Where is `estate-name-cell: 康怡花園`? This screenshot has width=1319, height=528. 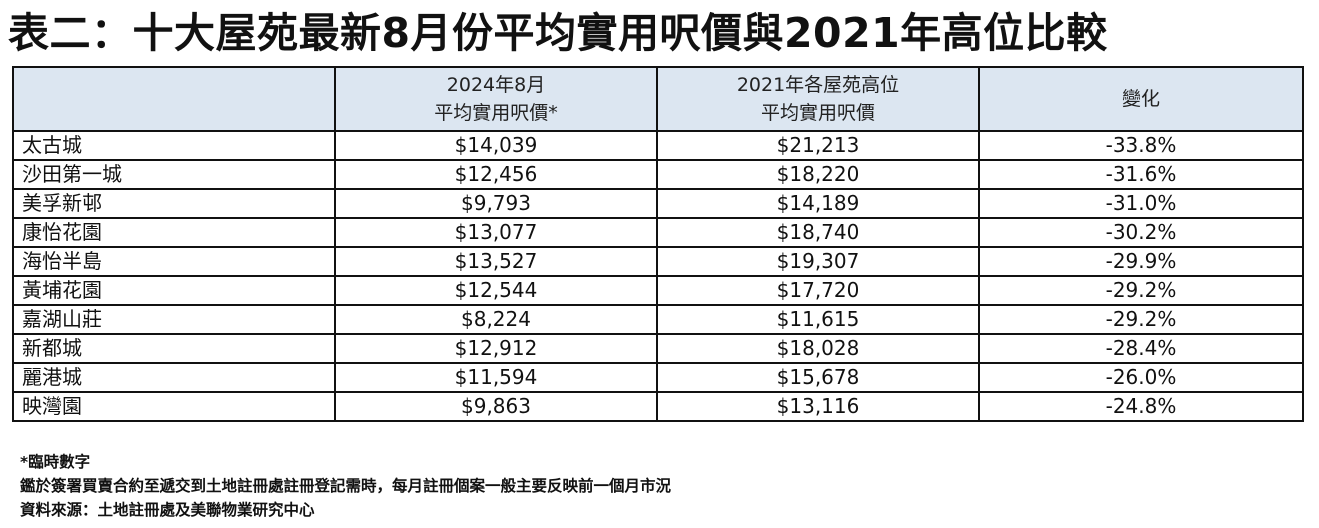
estate-name-cell: 康怡花園 is located at coordinates (174, 232).